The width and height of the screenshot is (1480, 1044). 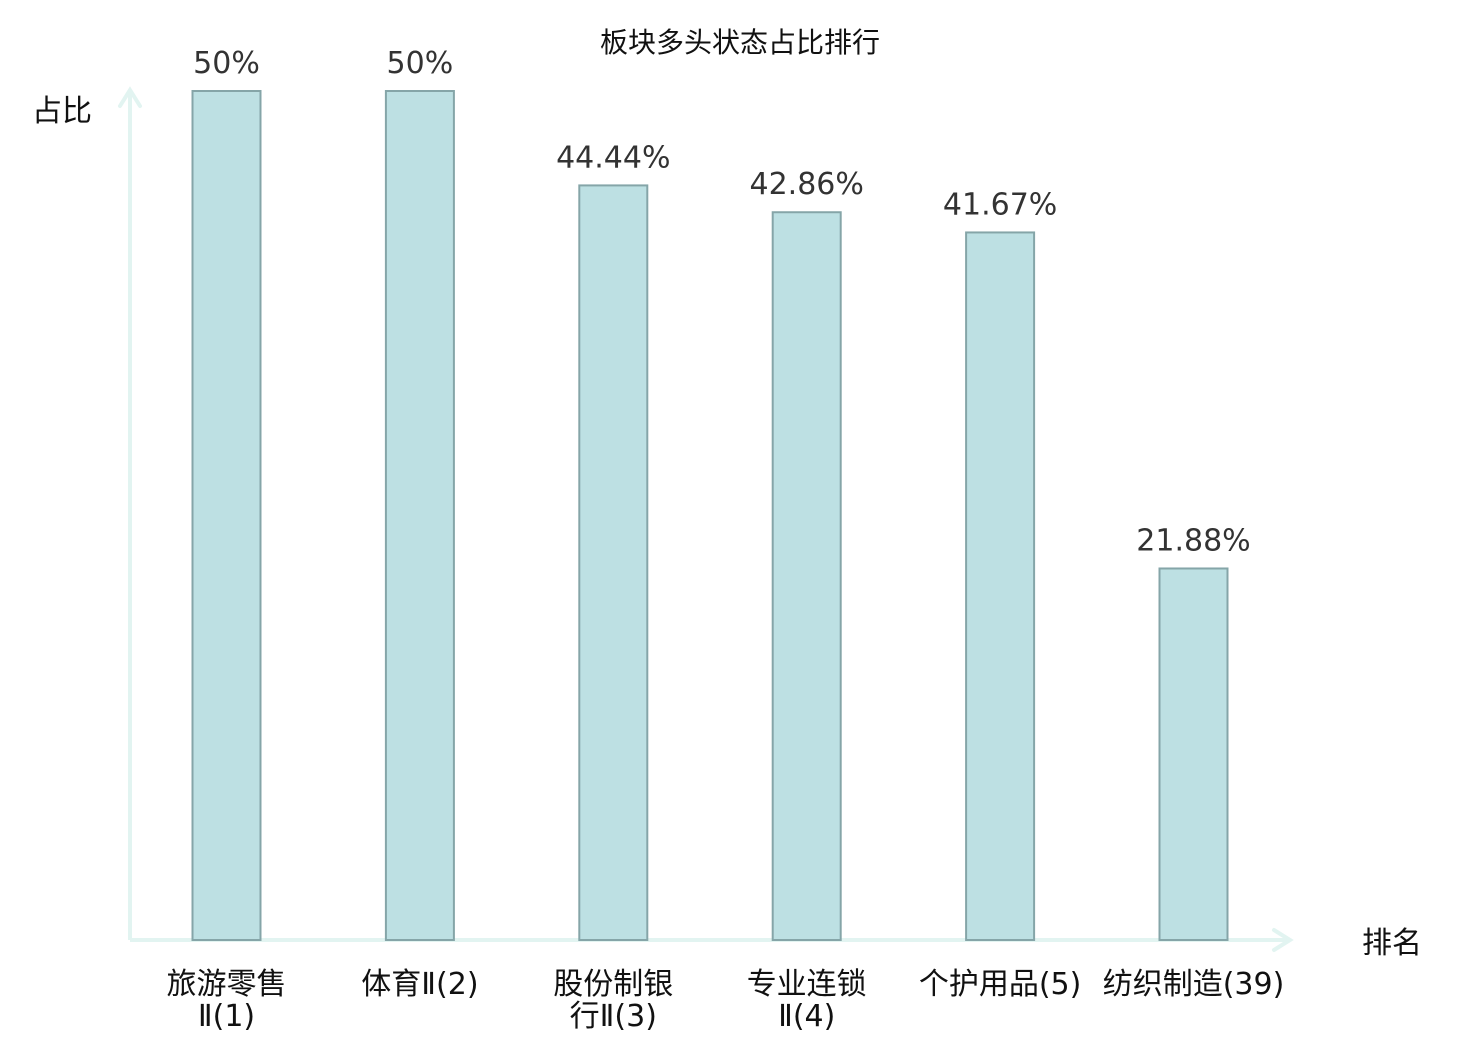 What do you see at coordinates (1392, 943) in the screenshot?
I see `x-axis-label: 排名` at bounding box center [1392, 943].